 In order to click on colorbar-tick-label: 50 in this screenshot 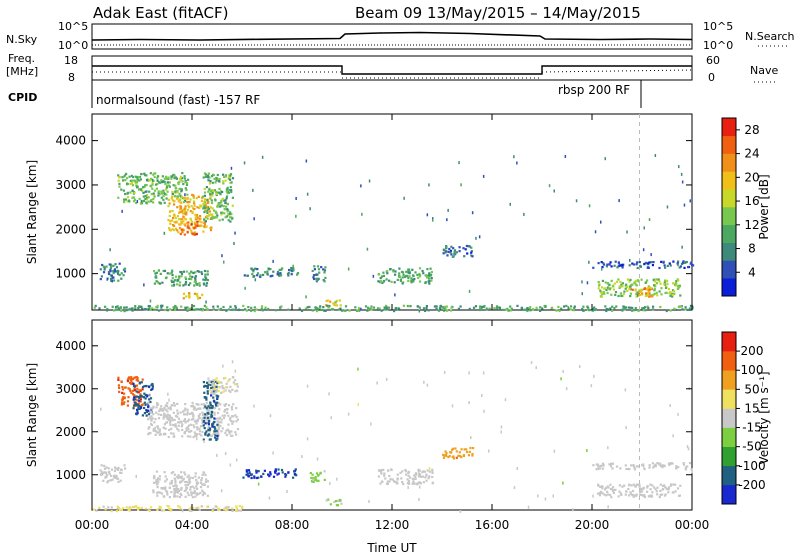, I will do `click(751, 389)`.